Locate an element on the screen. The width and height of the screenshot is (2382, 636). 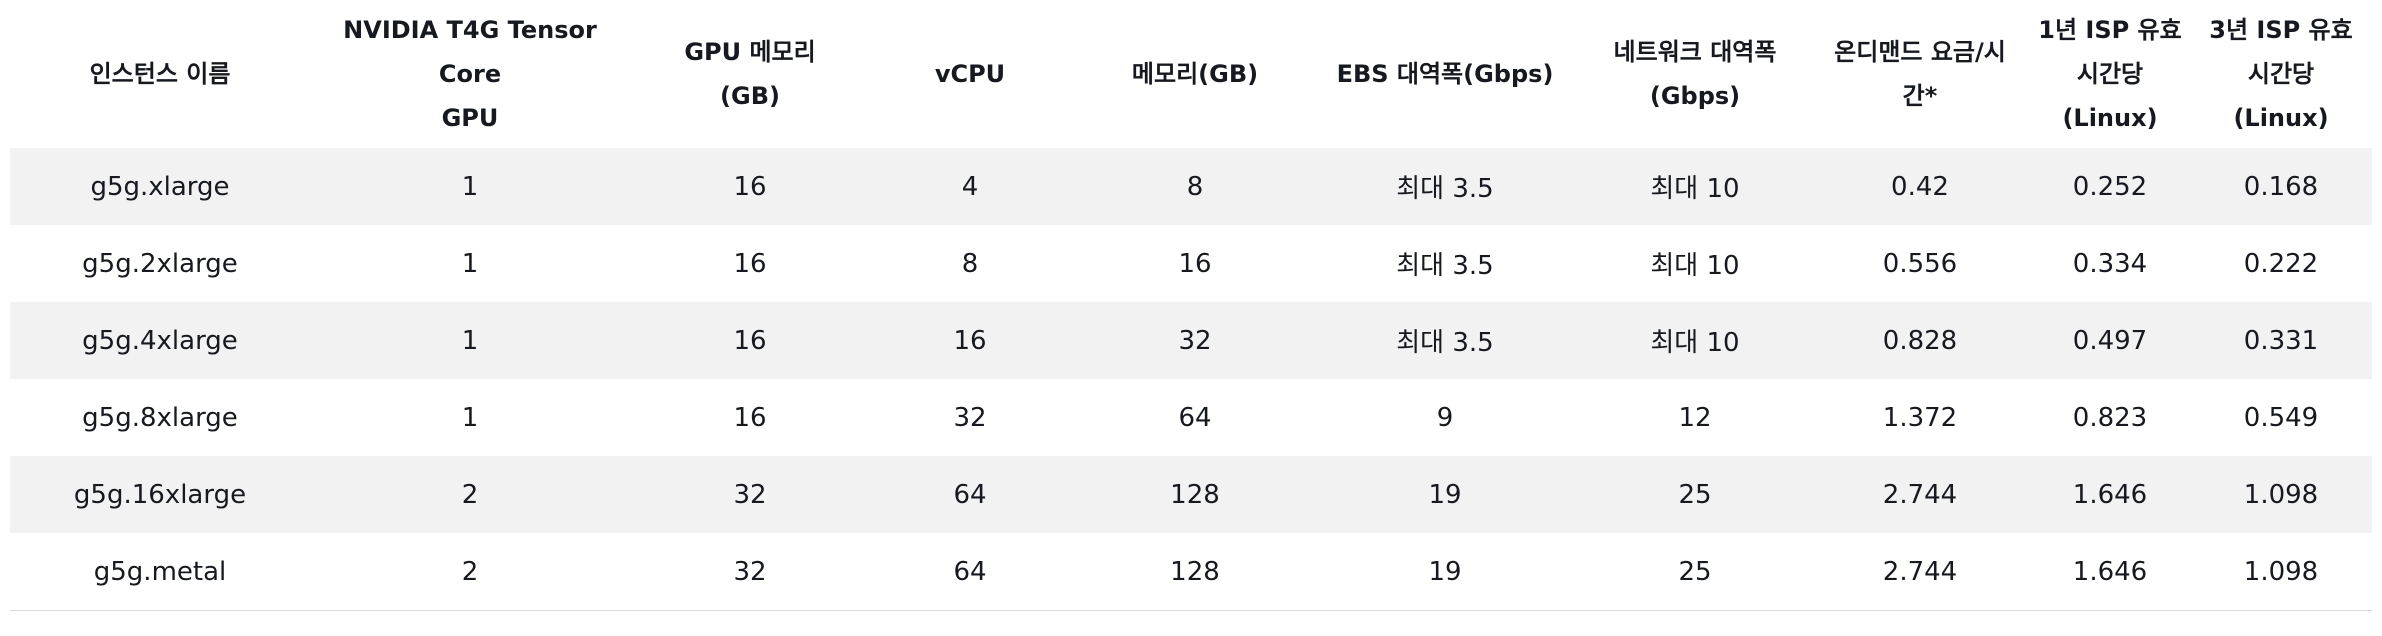
table-cell: 0.334 is located at coordinates (2110, 263).